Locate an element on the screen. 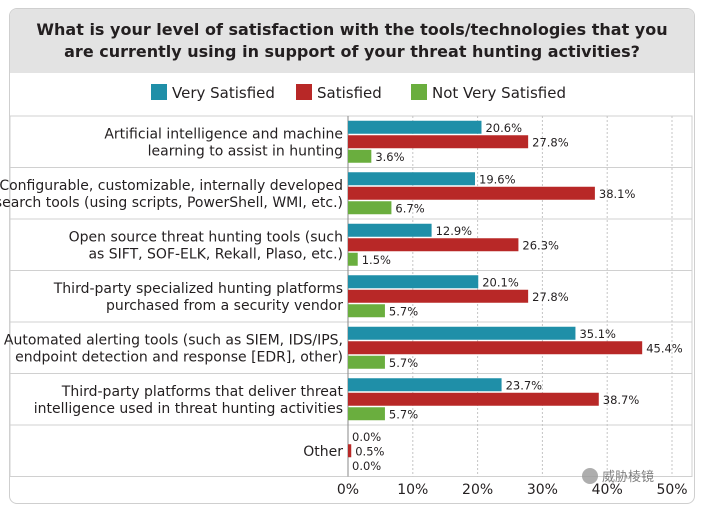  category-label: Artificial intelligence and machine is located at coordinates (223, 134).